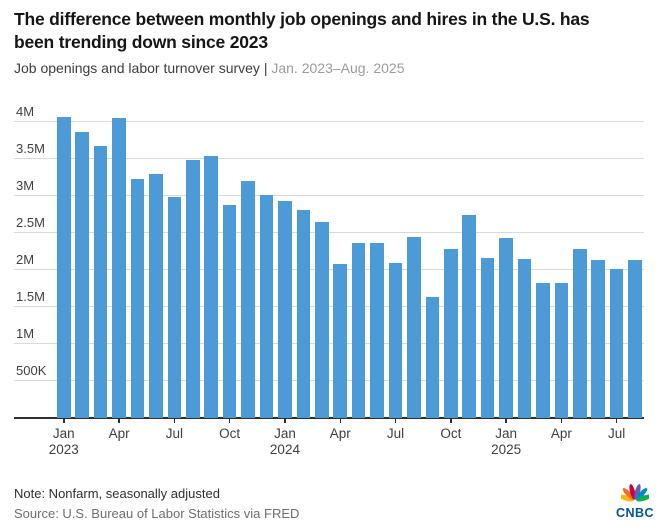 The height and width of the screenshot is (530, 662). I want to click on bar-apr-2025, so click(561, 350).